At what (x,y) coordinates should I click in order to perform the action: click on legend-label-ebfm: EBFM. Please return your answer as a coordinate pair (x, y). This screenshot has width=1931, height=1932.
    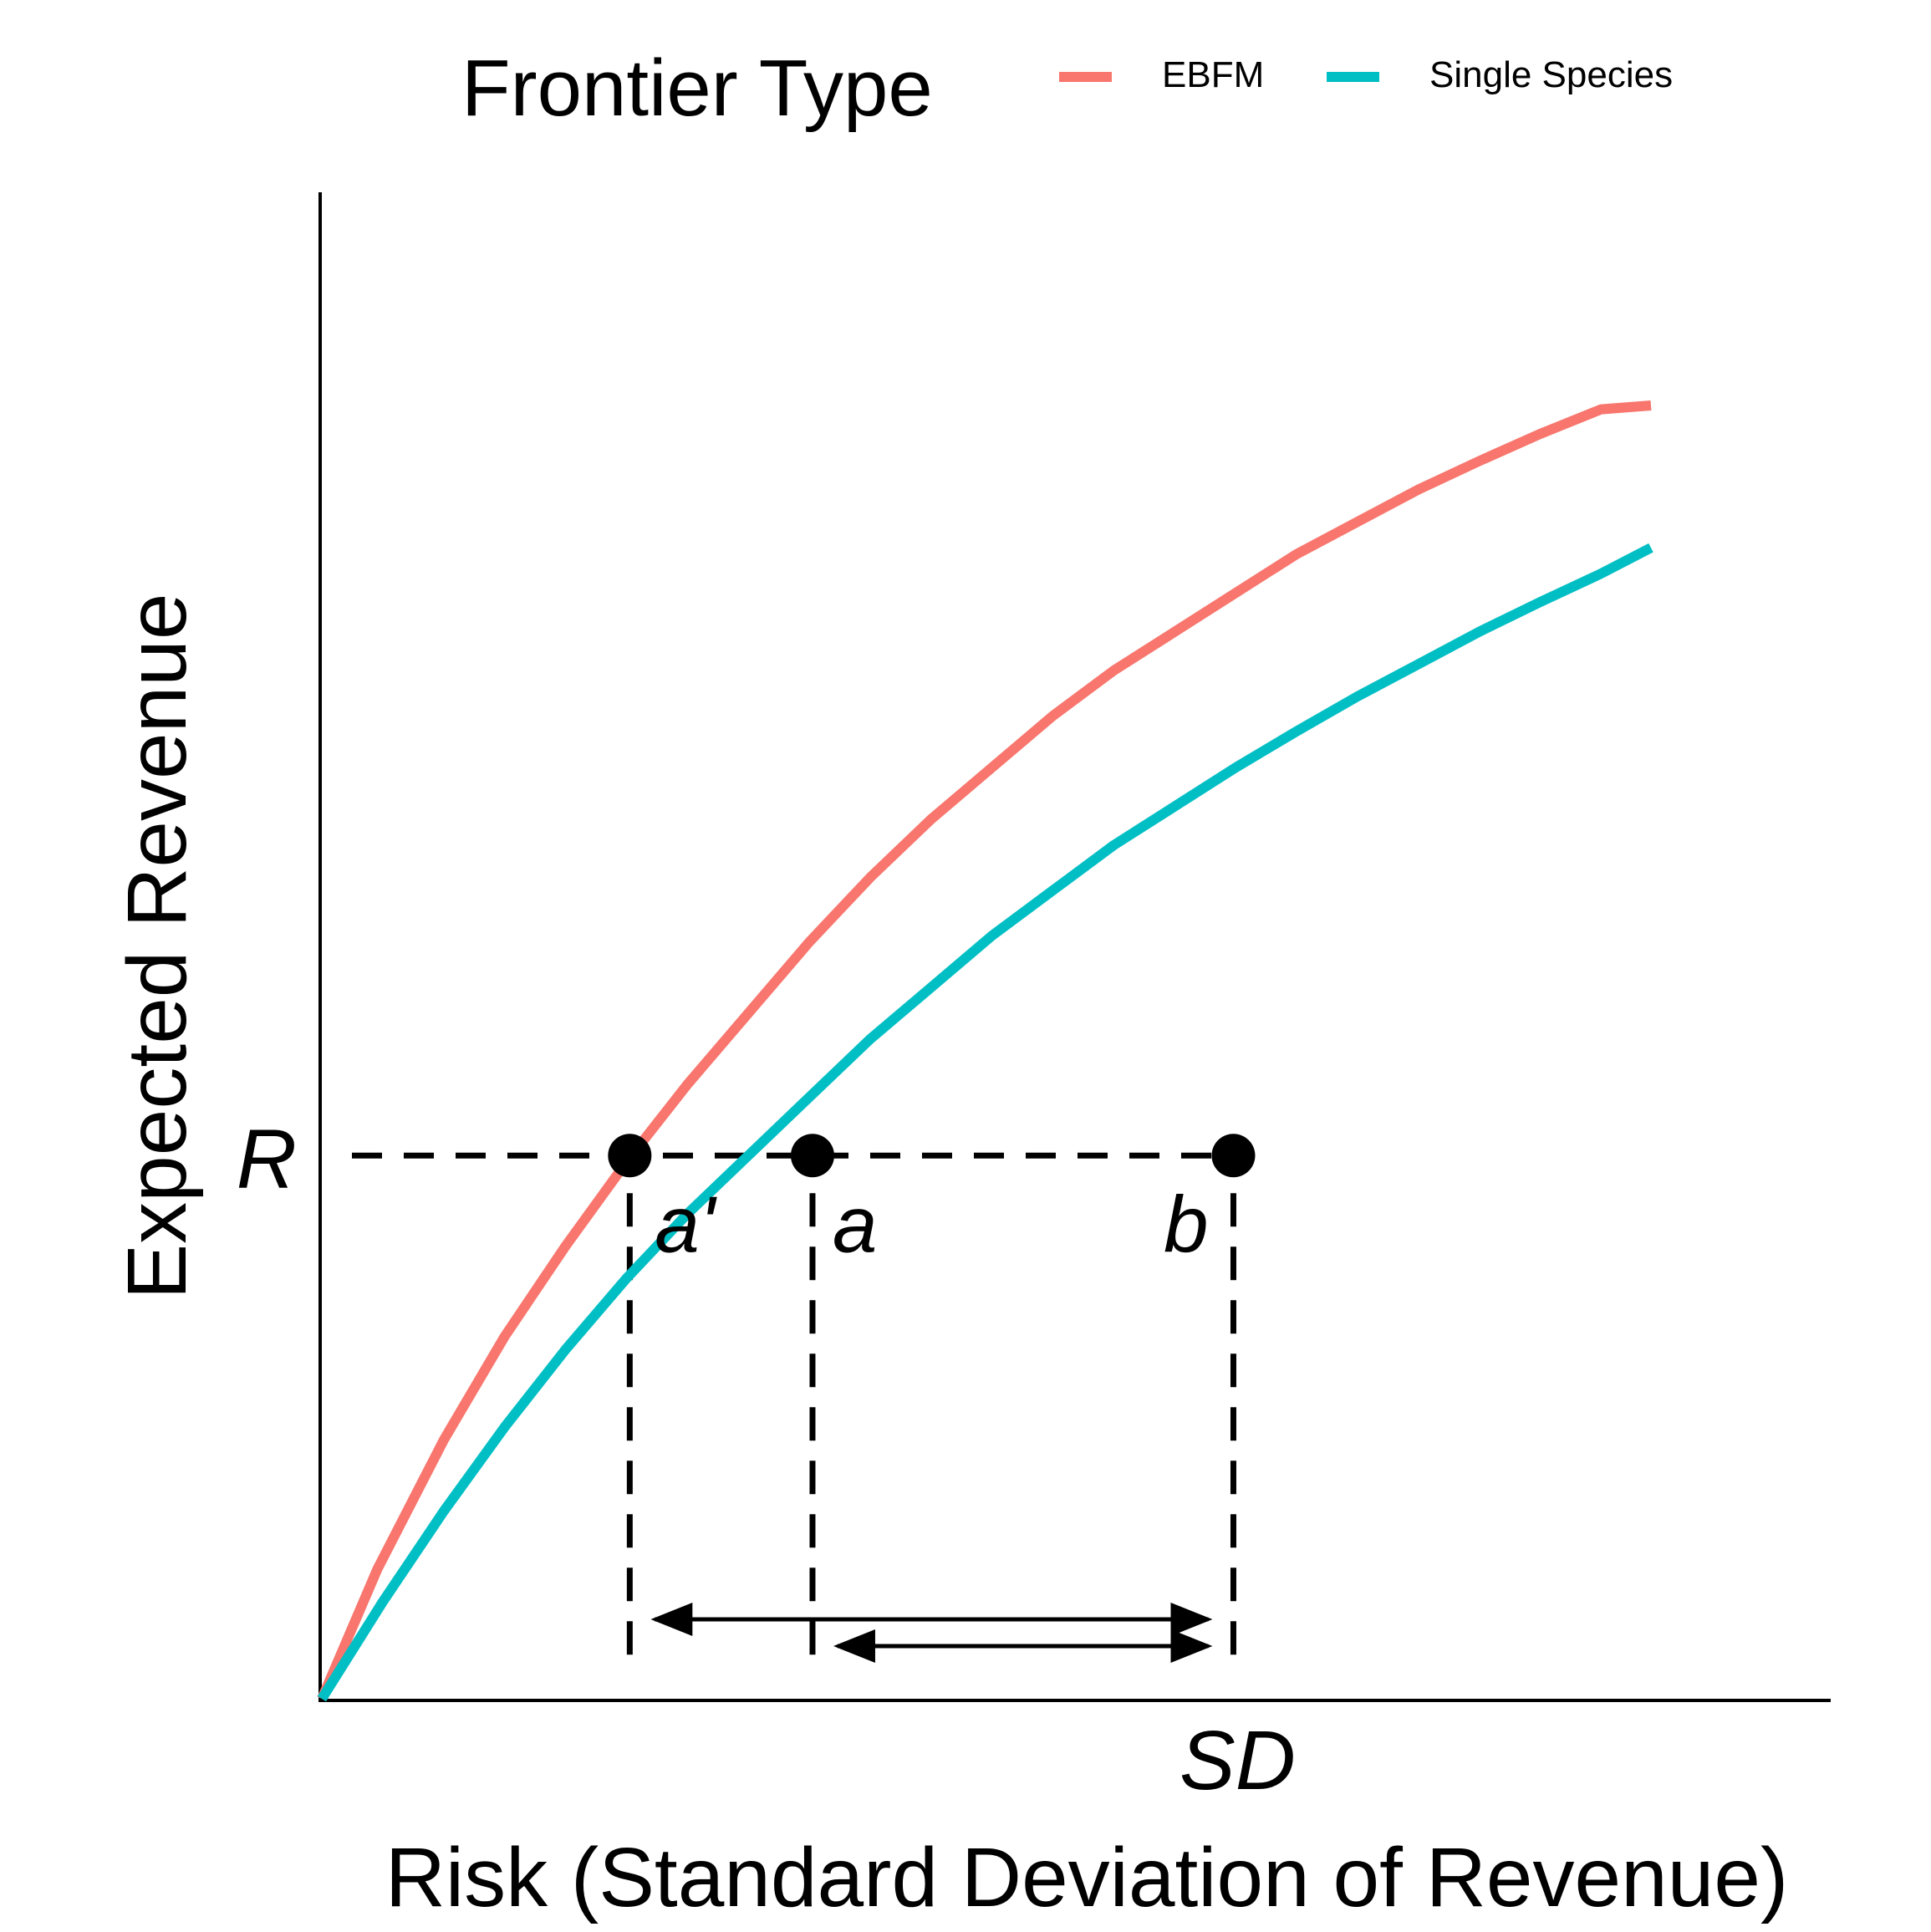
    Looking at the image, I should click on (1213, 74).